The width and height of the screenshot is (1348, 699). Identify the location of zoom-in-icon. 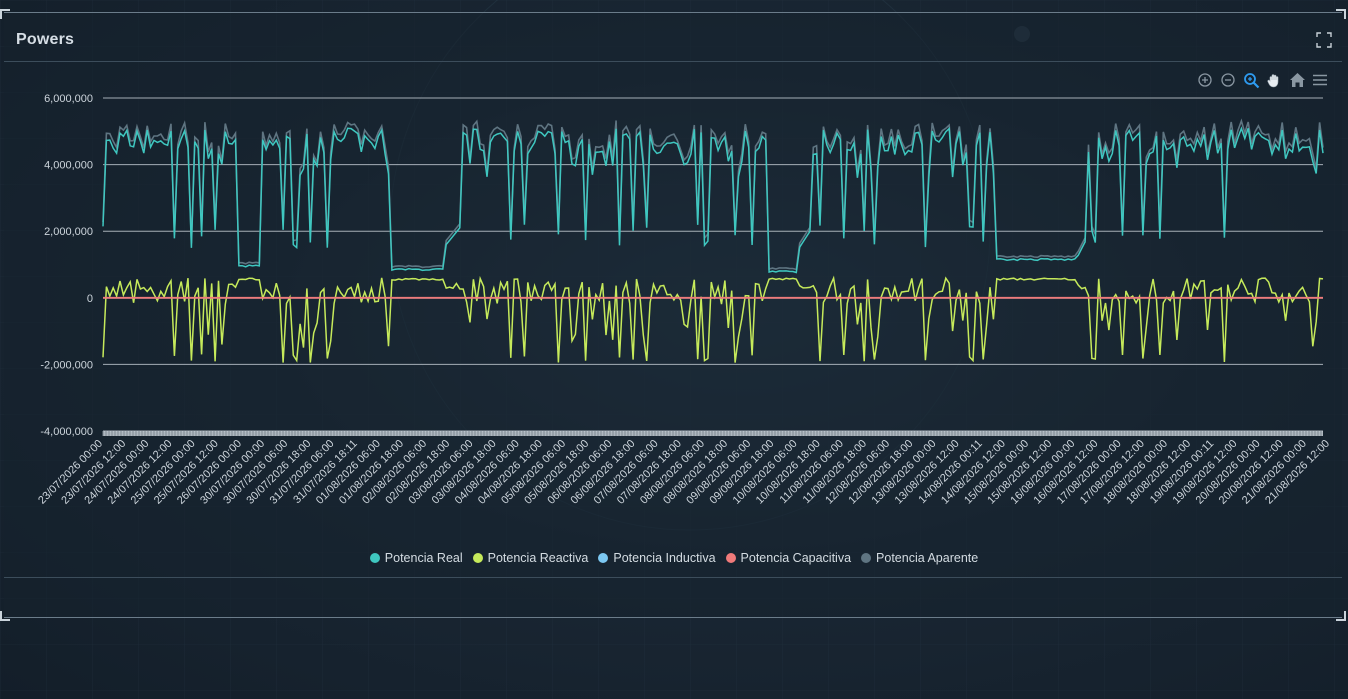
(1205, 80).